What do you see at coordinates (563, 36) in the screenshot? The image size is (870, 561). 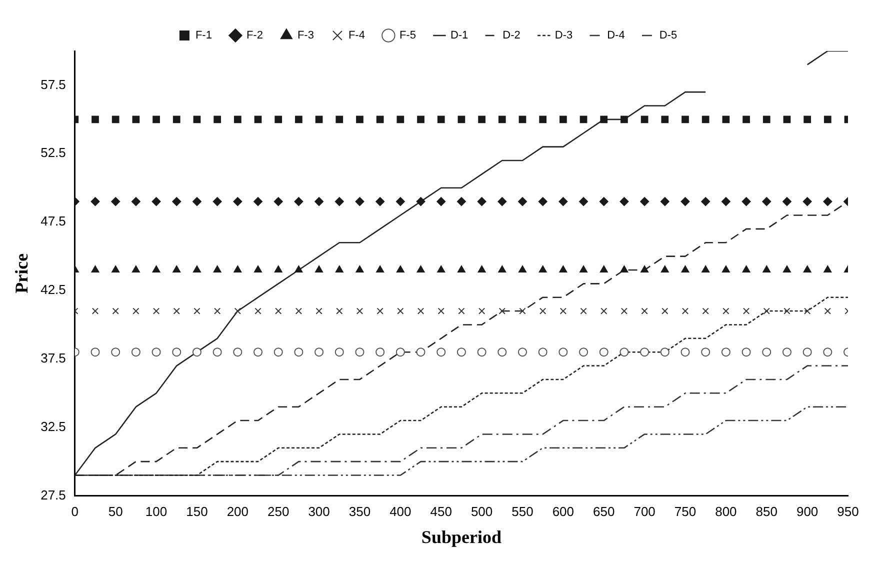 I see `legend-label: D-3` at bounding box center [563, 36].